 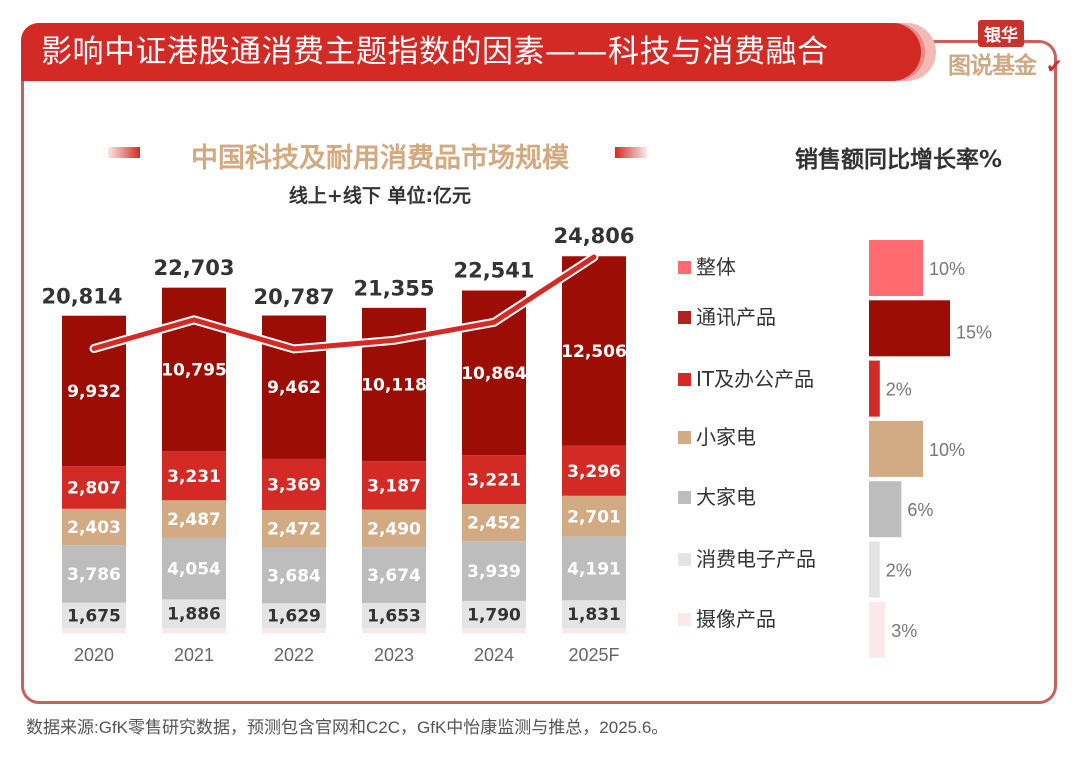 What do you see at coordinates (94, 392) in the screenshot?
I see `data-label: 9,932` at bounding box center [94, 392].